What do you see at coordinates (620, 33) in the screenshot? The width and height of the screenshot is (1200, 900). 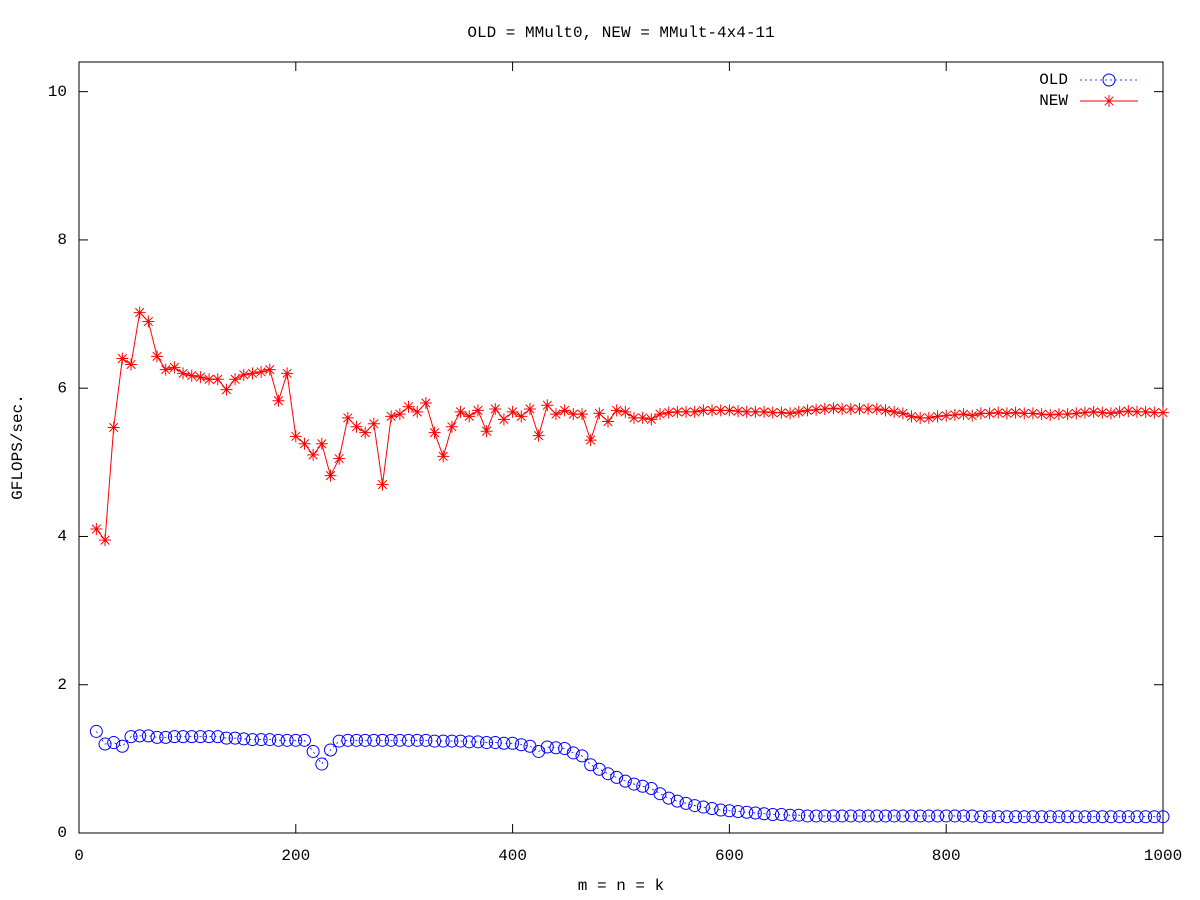 I see `chart-title: OLD = MMult0, NEW = MMult-4x4-11` at bounding box center [620, 33].